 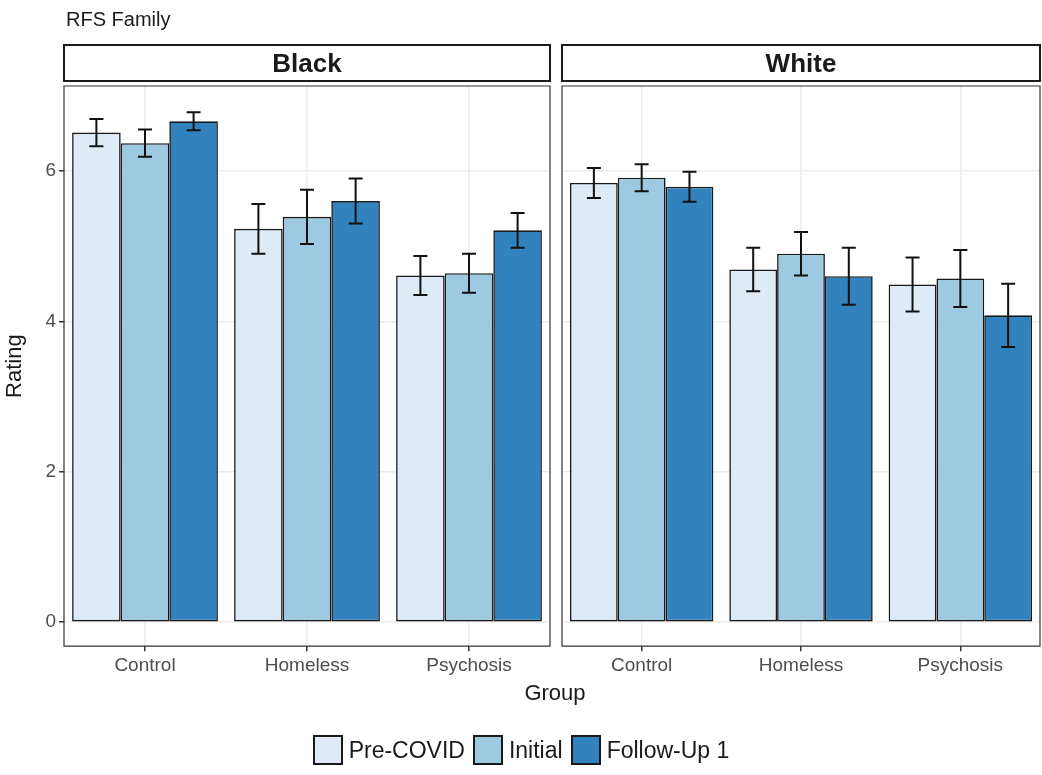 I want to click on chart-title: White, so click(x=801, y=63).